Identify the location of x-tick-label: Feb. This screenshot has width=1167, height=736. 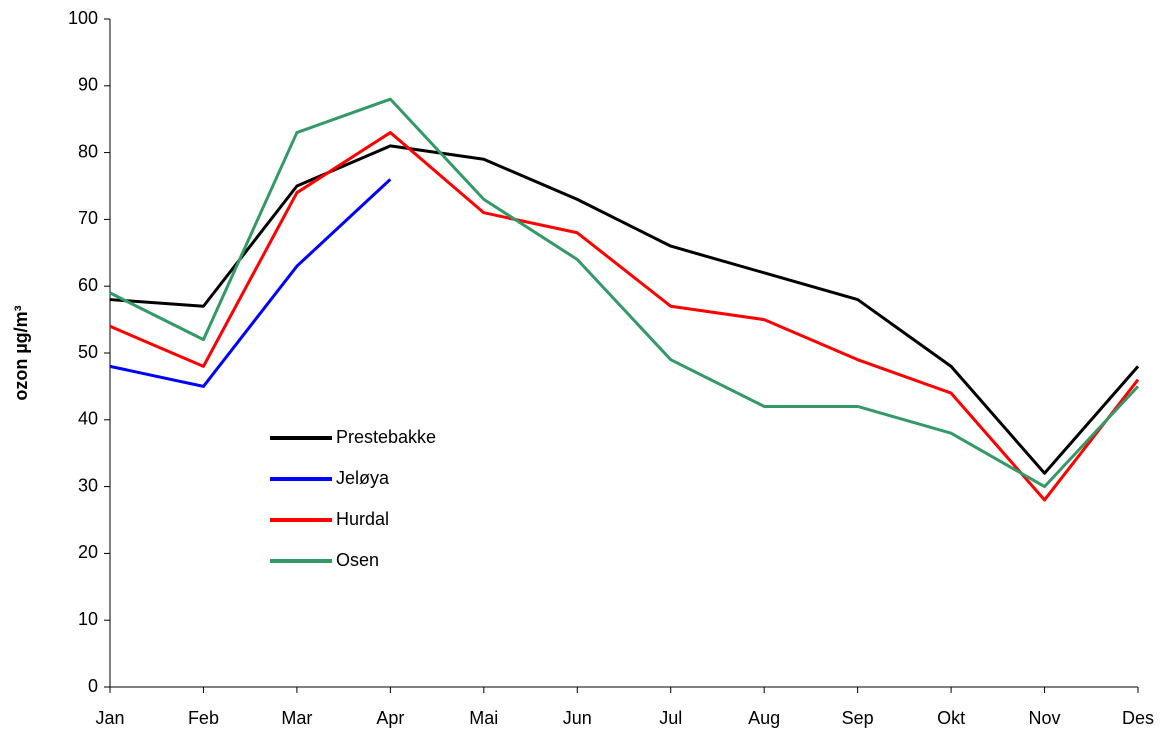
(203, 718).